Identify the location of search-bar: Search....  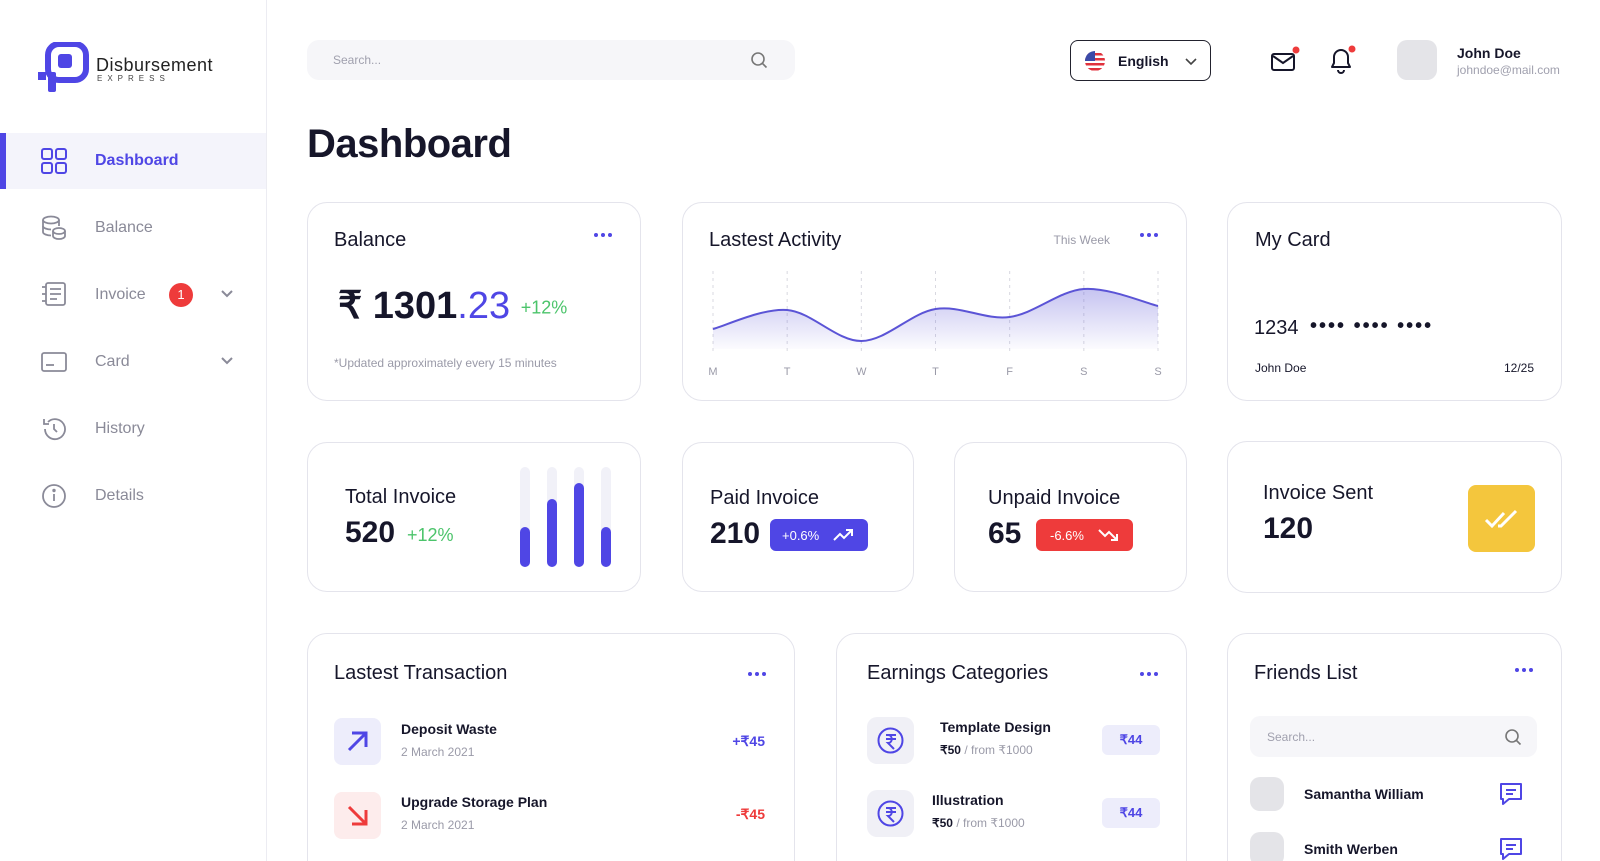
(551, 60).